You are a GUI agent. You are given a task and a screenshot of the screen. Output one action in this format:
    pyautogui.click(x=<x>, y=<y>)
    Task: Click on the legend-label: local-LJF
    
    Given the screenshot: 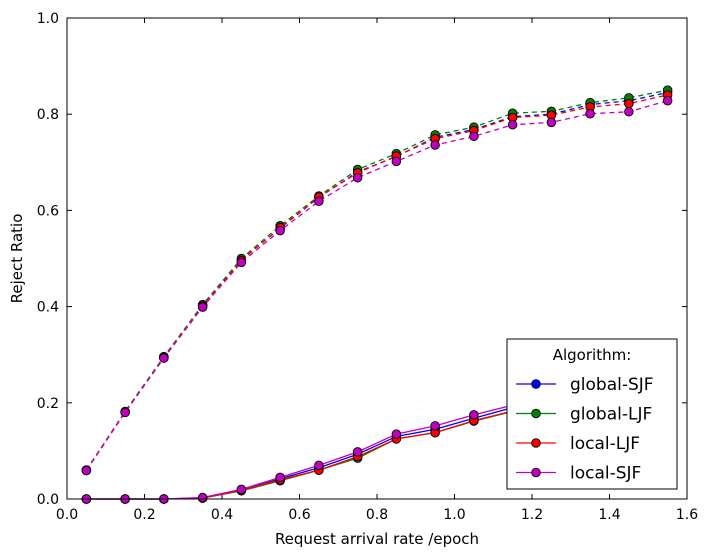 What is the action you would take?
    pyautogui.click(x=605, y=444)
    